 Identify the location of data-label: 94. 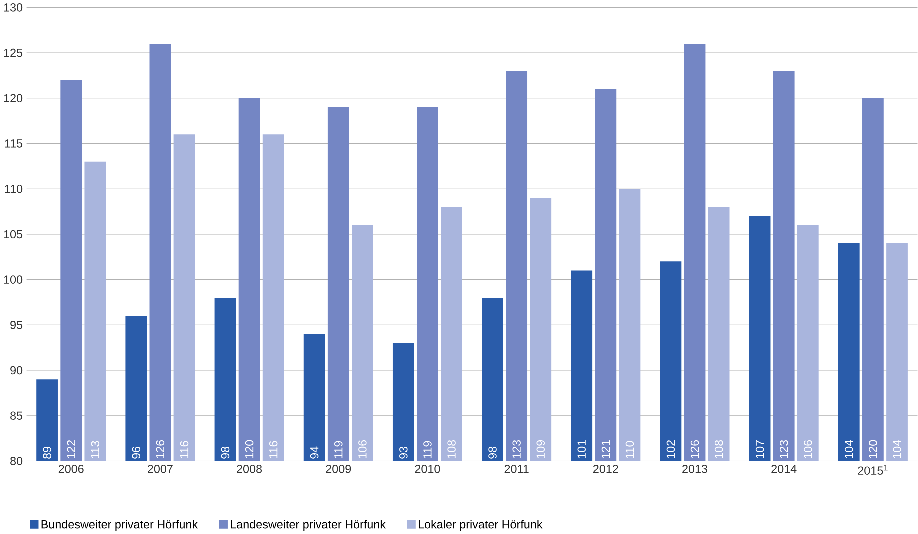
(314, 452).